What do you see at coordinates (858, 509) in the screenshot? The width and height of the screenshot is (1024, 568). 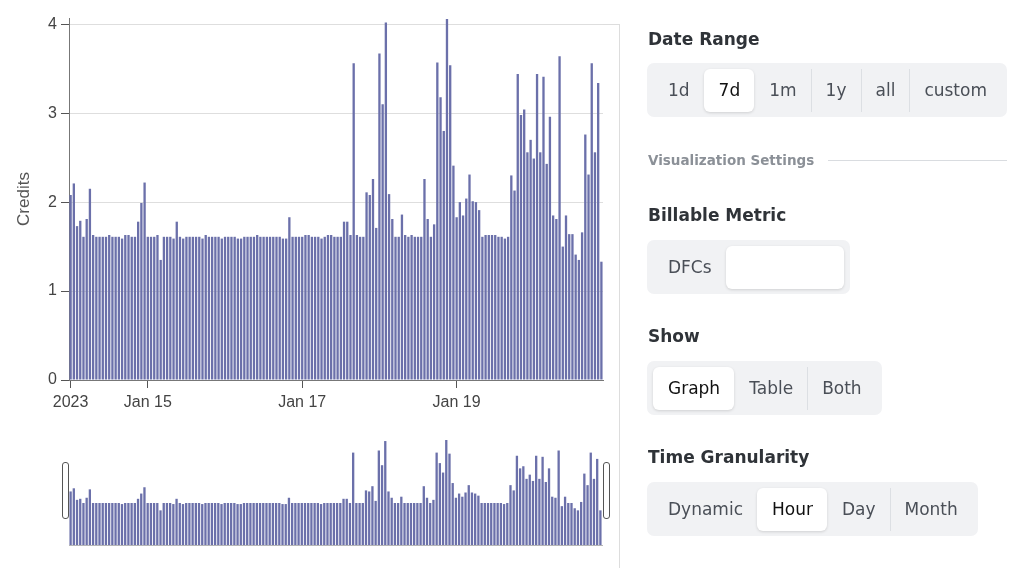 I see `text: Day` at bounding box center [858, 509].